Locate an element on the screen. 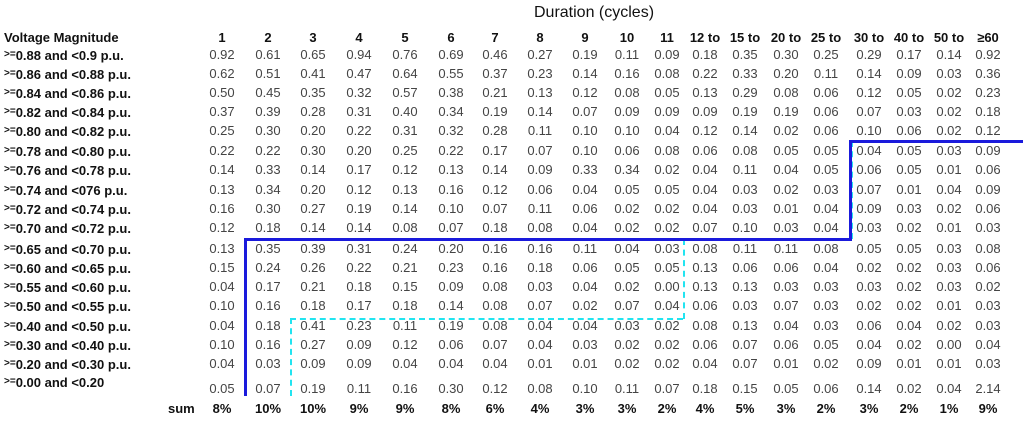 This screenshot has height=427, width=1023. table-cell: 0.13 is located at coordinates (745, 325).